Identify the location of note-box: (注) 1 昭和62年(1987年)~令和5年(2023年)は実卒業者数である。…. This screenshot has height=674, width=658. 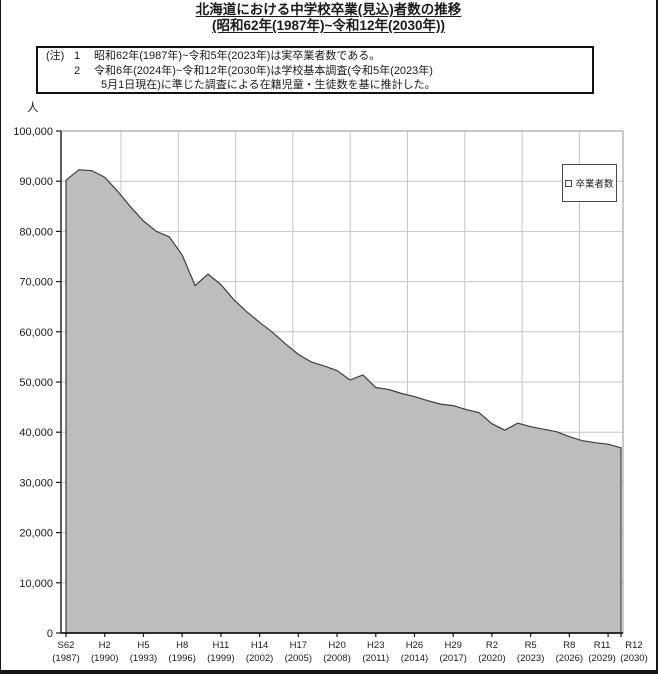
(315, 70).